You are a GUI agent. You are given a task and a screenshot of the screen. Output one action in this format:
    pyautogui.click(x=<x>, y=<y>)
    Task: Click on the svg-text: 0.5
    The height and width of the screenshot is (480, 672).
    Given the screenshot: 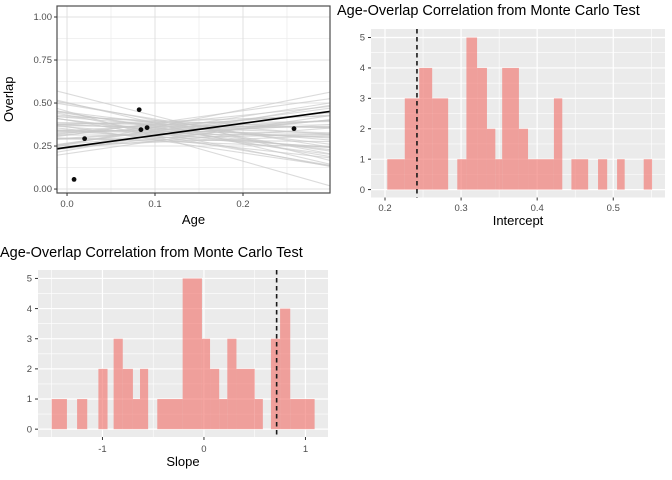 What is the action you would take?
    pyautogui.click(x=613, y=208)
    